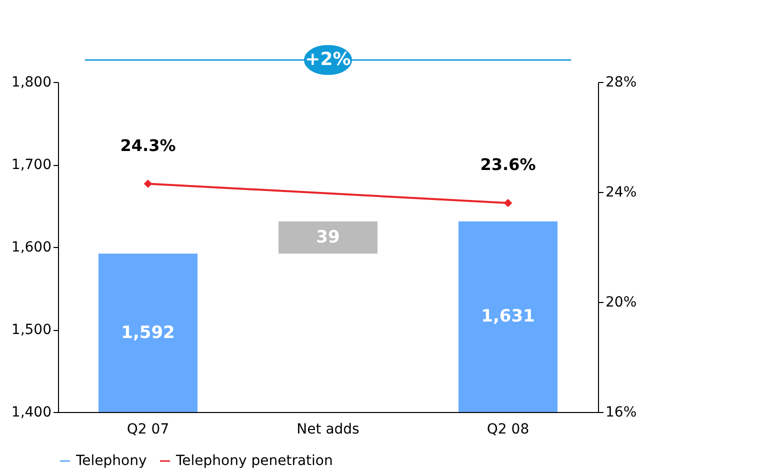  Describe the element at coordinates (328, 238) in the screenshot. I see `data-label: 39` at that location.